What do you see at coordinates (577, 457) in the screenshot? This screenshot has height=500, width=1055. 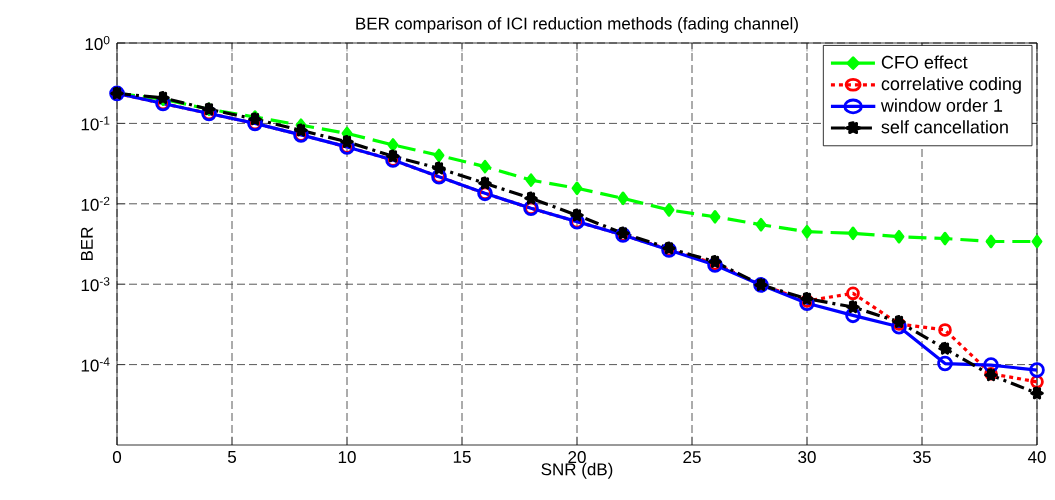 I see `x-tick-label: 20` at bounding box center [577, 457].